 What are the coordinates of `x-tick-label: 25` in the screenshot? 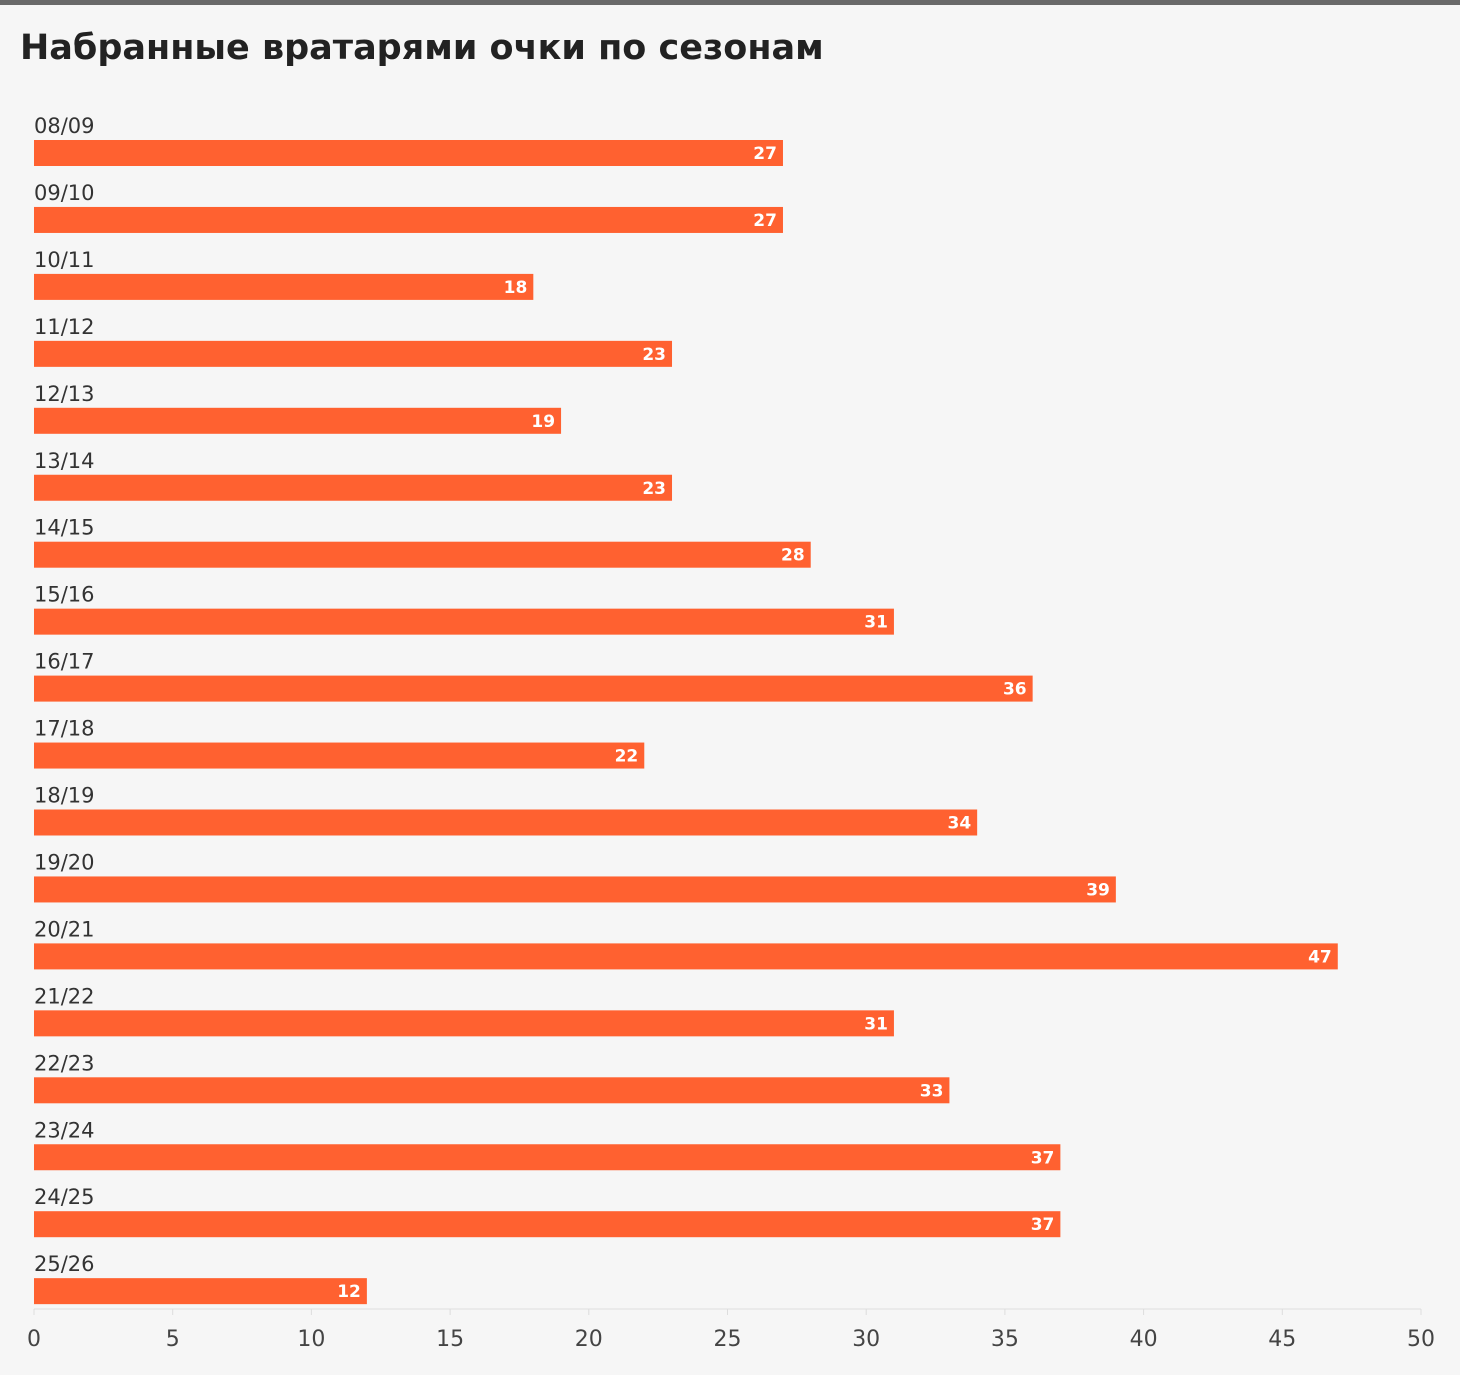 It's located at (728, 1339).